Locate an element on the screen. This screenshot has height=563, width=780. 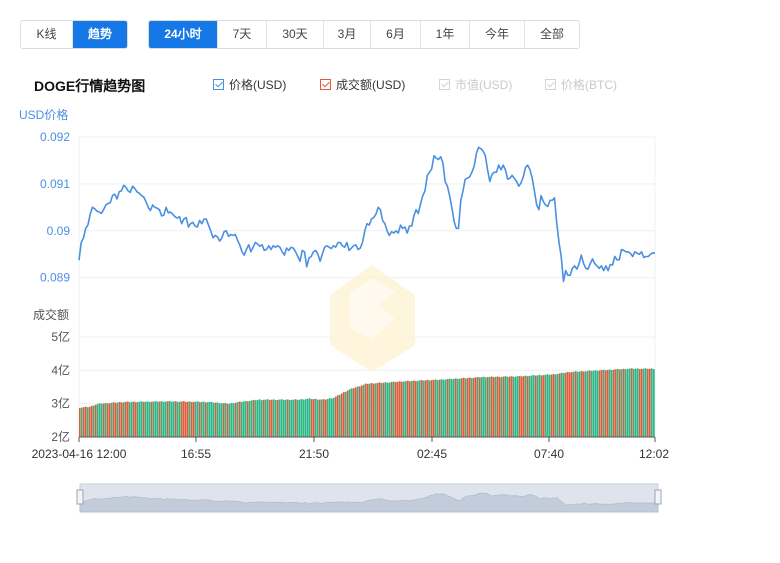
range-tab-5: 1年 is located at coordinates (445, 34).